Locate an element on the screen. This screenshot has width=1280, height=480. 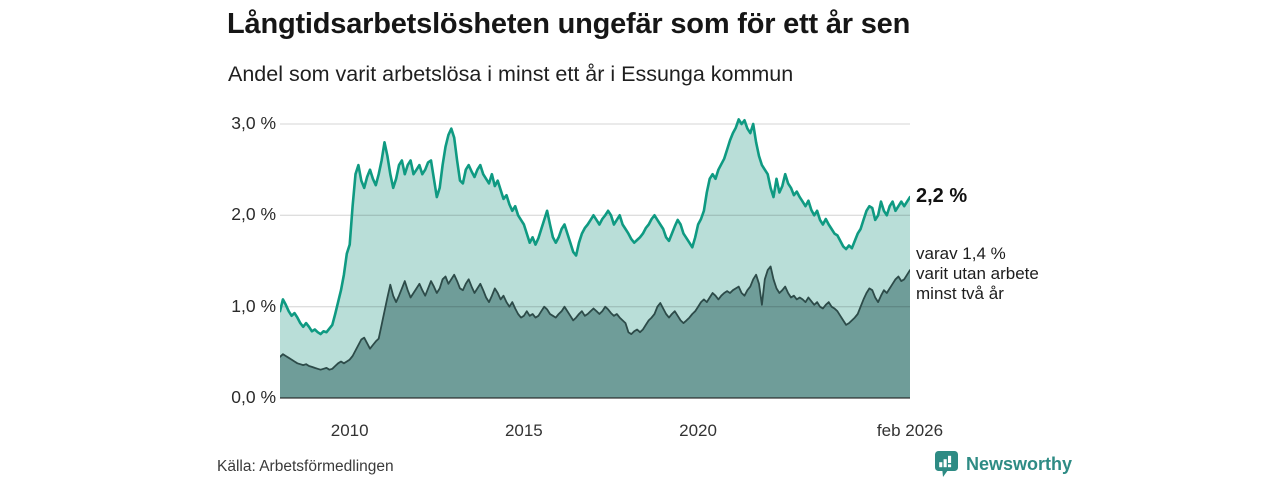
secondary-value-line2: varit utan arbete is located at coordinates (977, 273).